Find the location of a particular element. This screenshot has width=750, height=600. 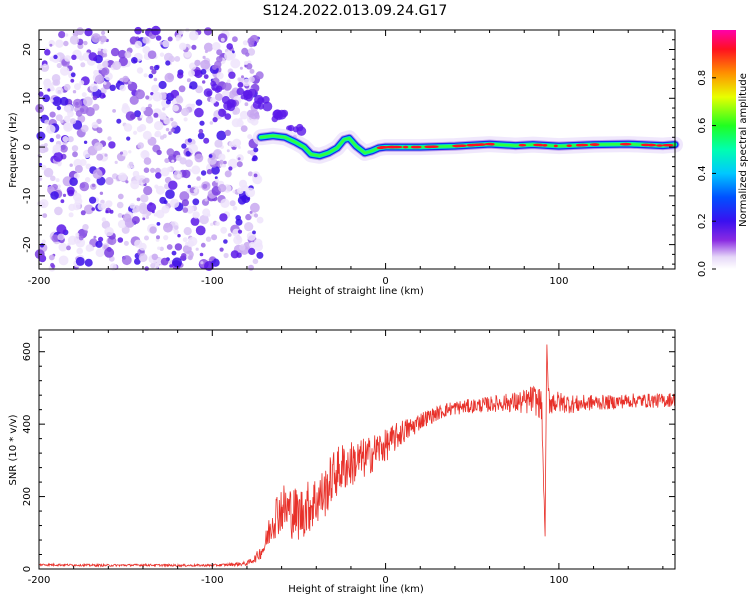

colorbar-tick-label: 0.2 is located at coordinates (702, 221).